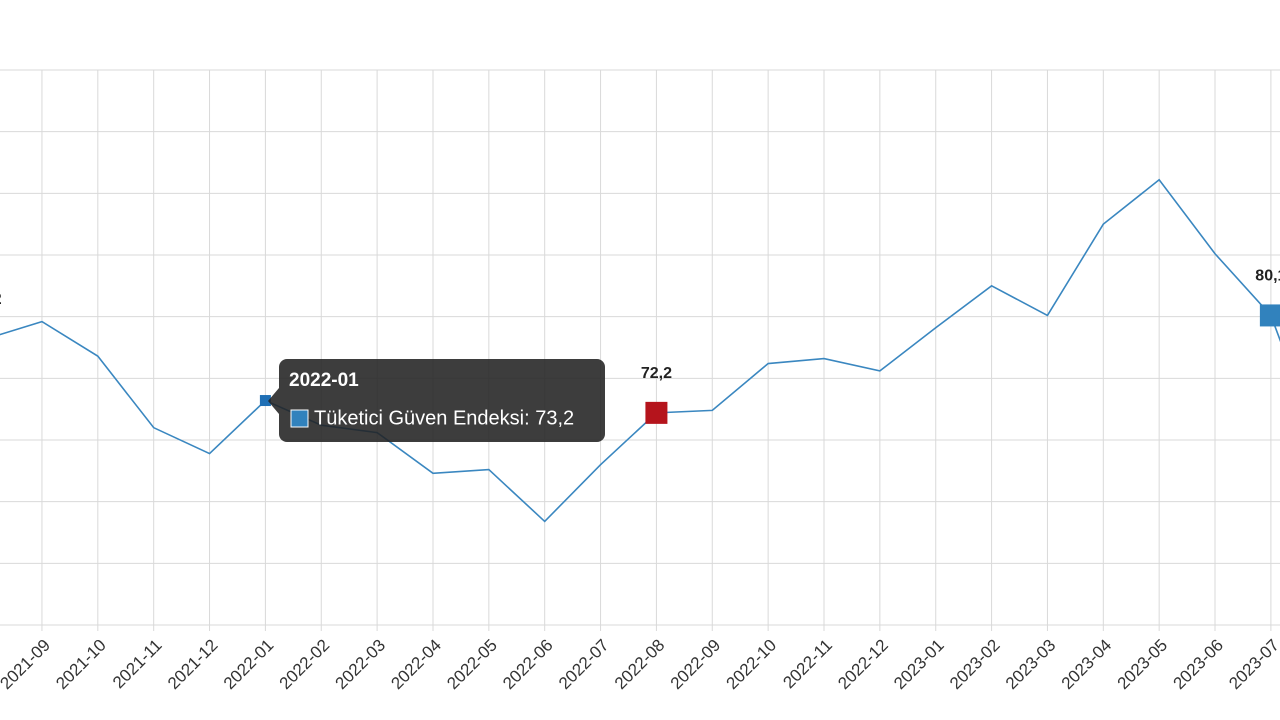  What do you see at coordinates (442, 400) in the screenshot?
I see `tooltip-box` at bounding box center [442, 400].